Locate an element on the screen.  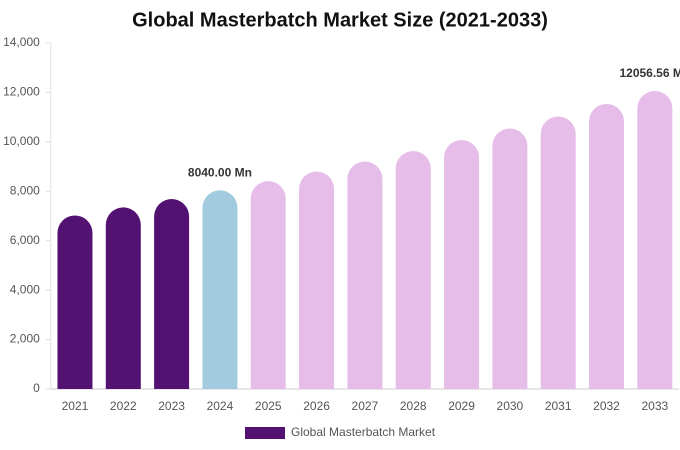
x-tick-label: 2029 is located at coordinates (461, 406).